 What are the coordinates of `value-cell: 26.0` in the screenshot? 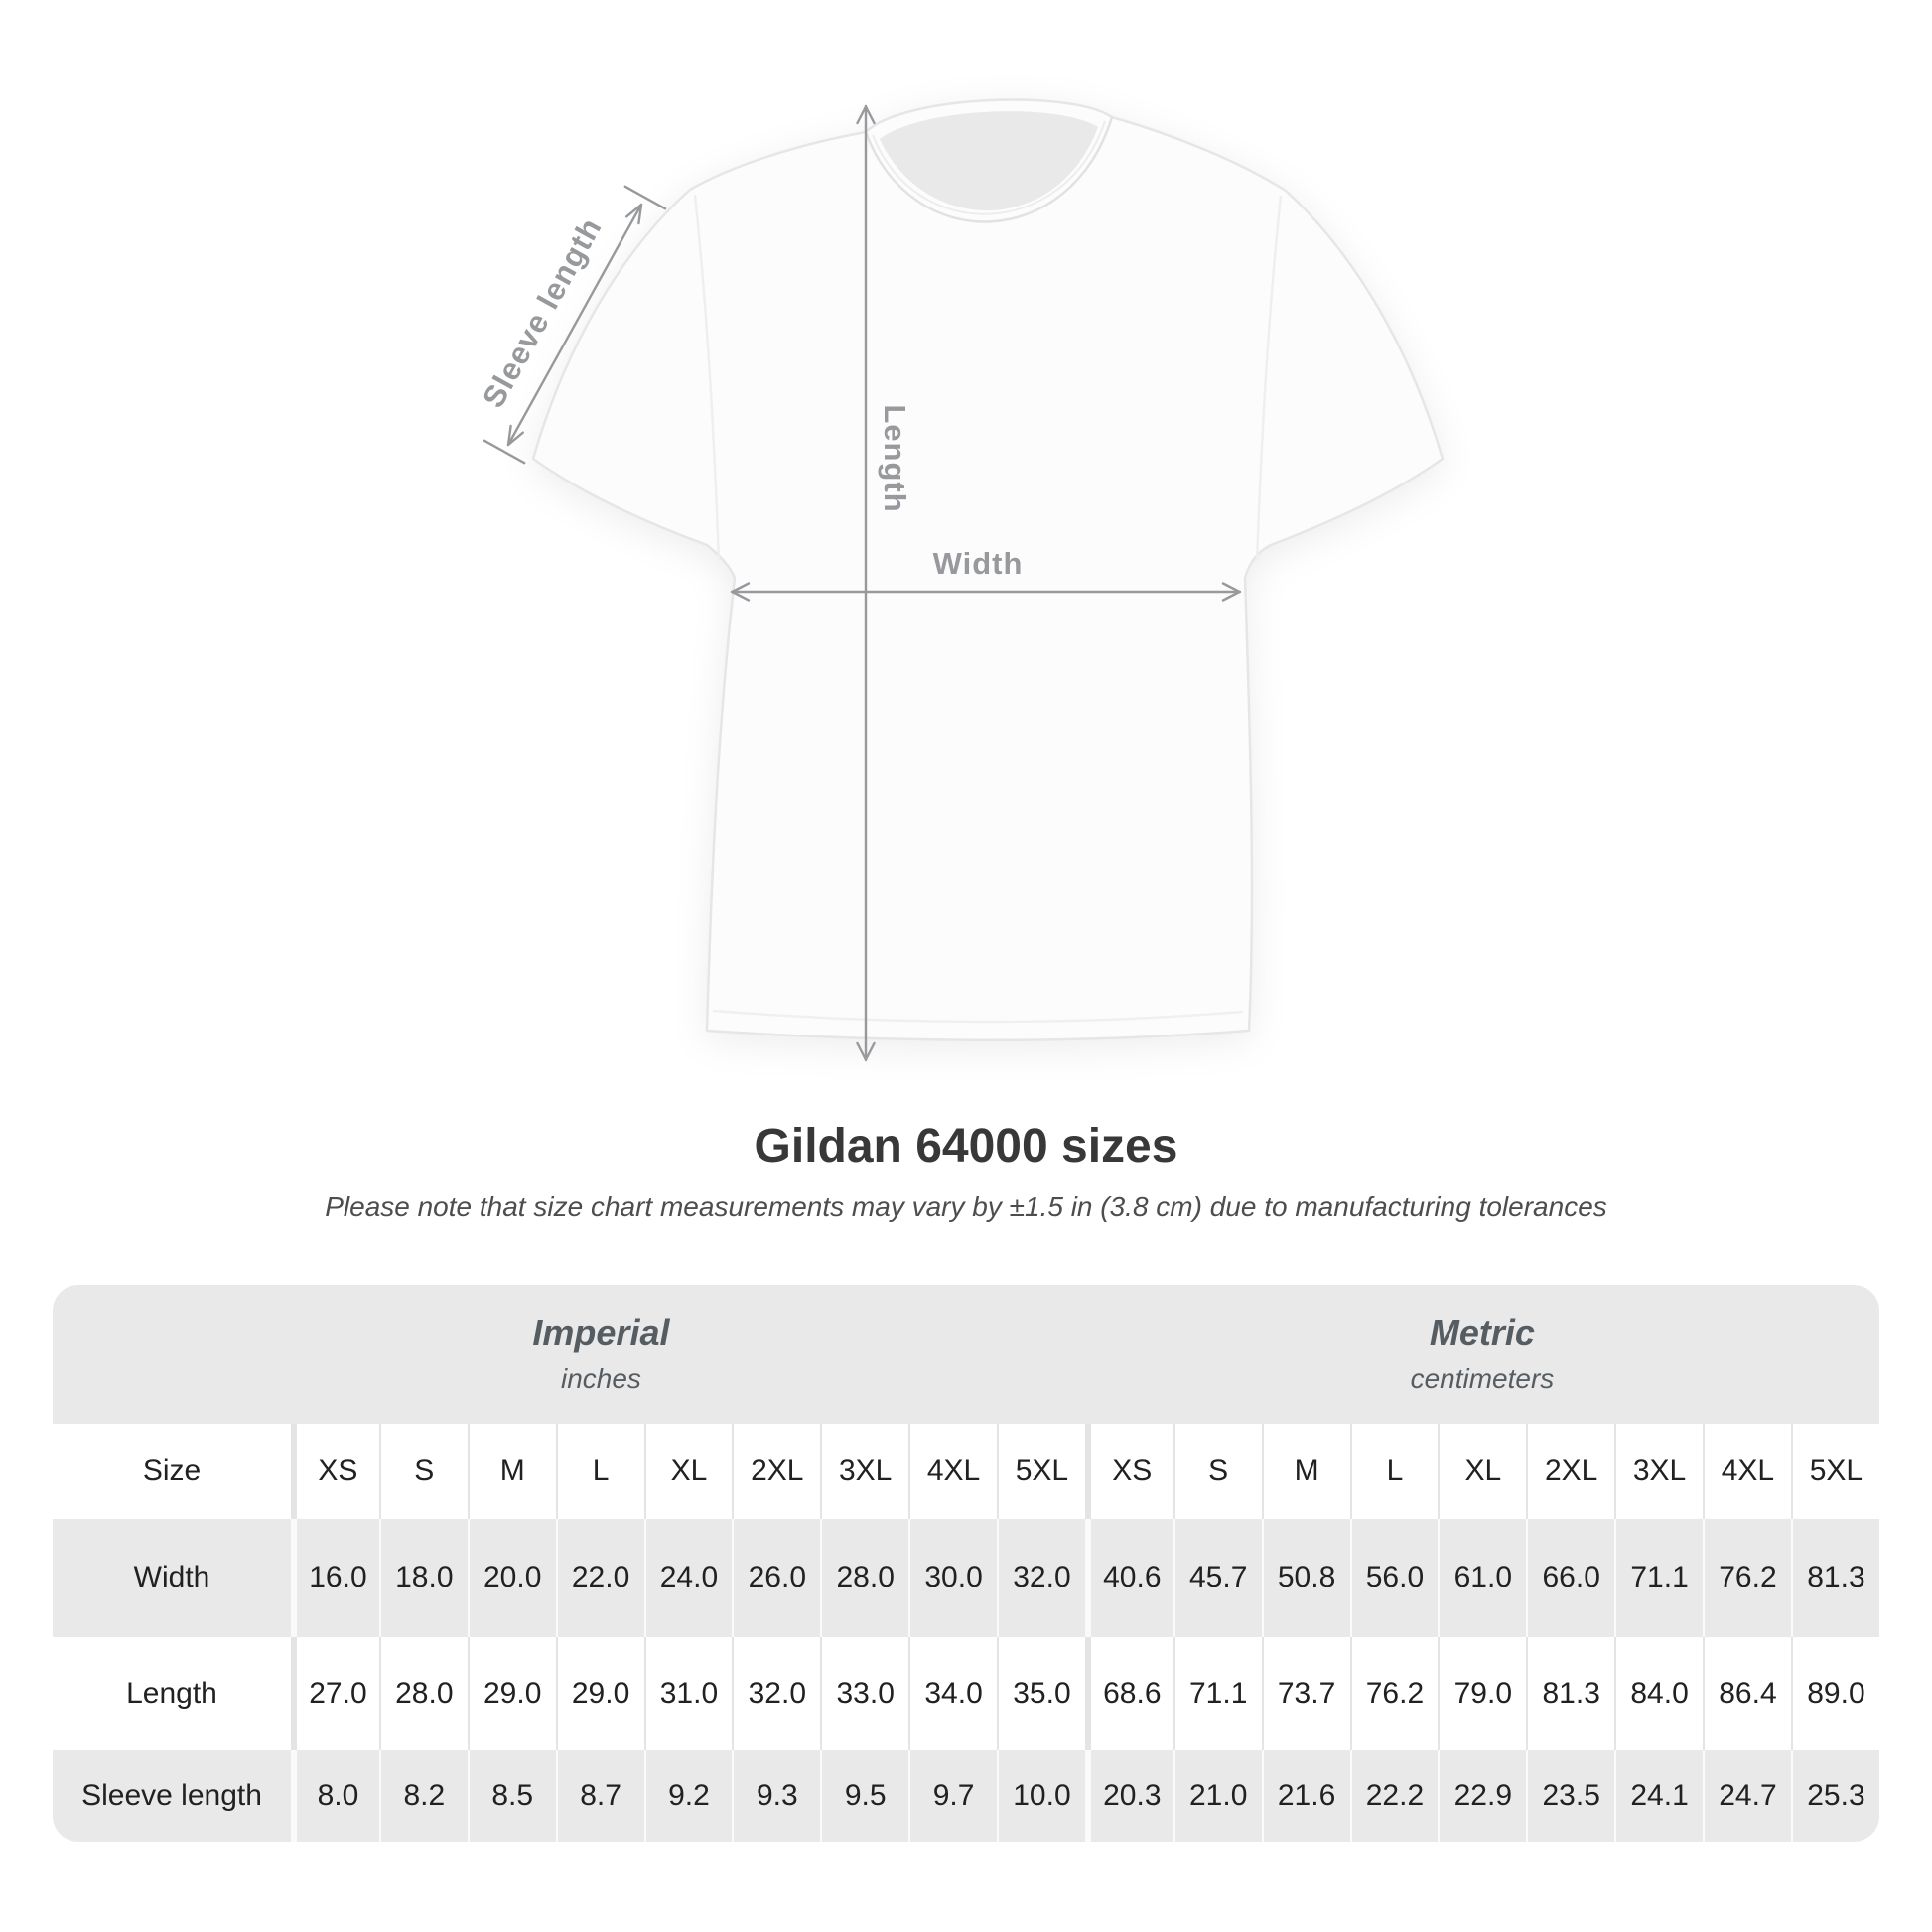 It's located at (776, 1578).